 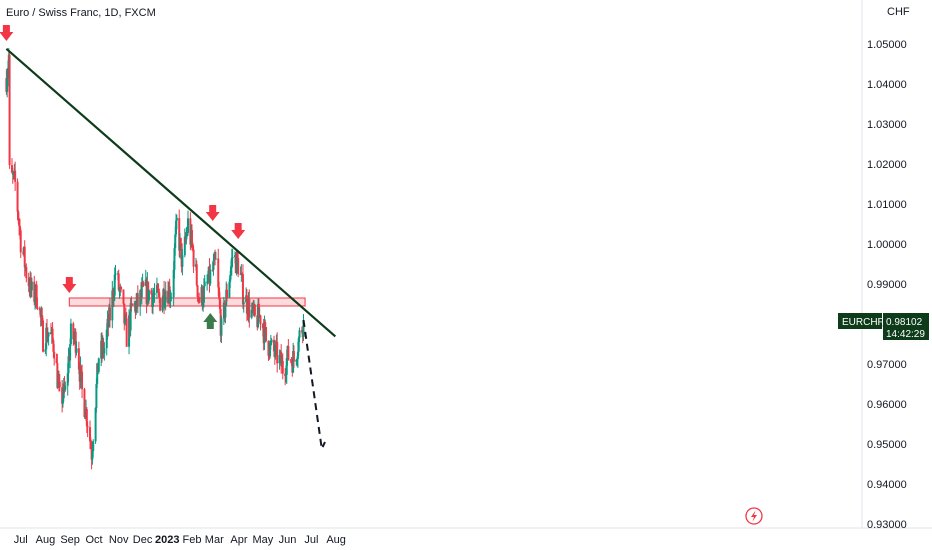 What do you see at coordinates (238, 540) in the screenshot?
I see `x-tick-label: Apr` at bounding box center [238, 540].